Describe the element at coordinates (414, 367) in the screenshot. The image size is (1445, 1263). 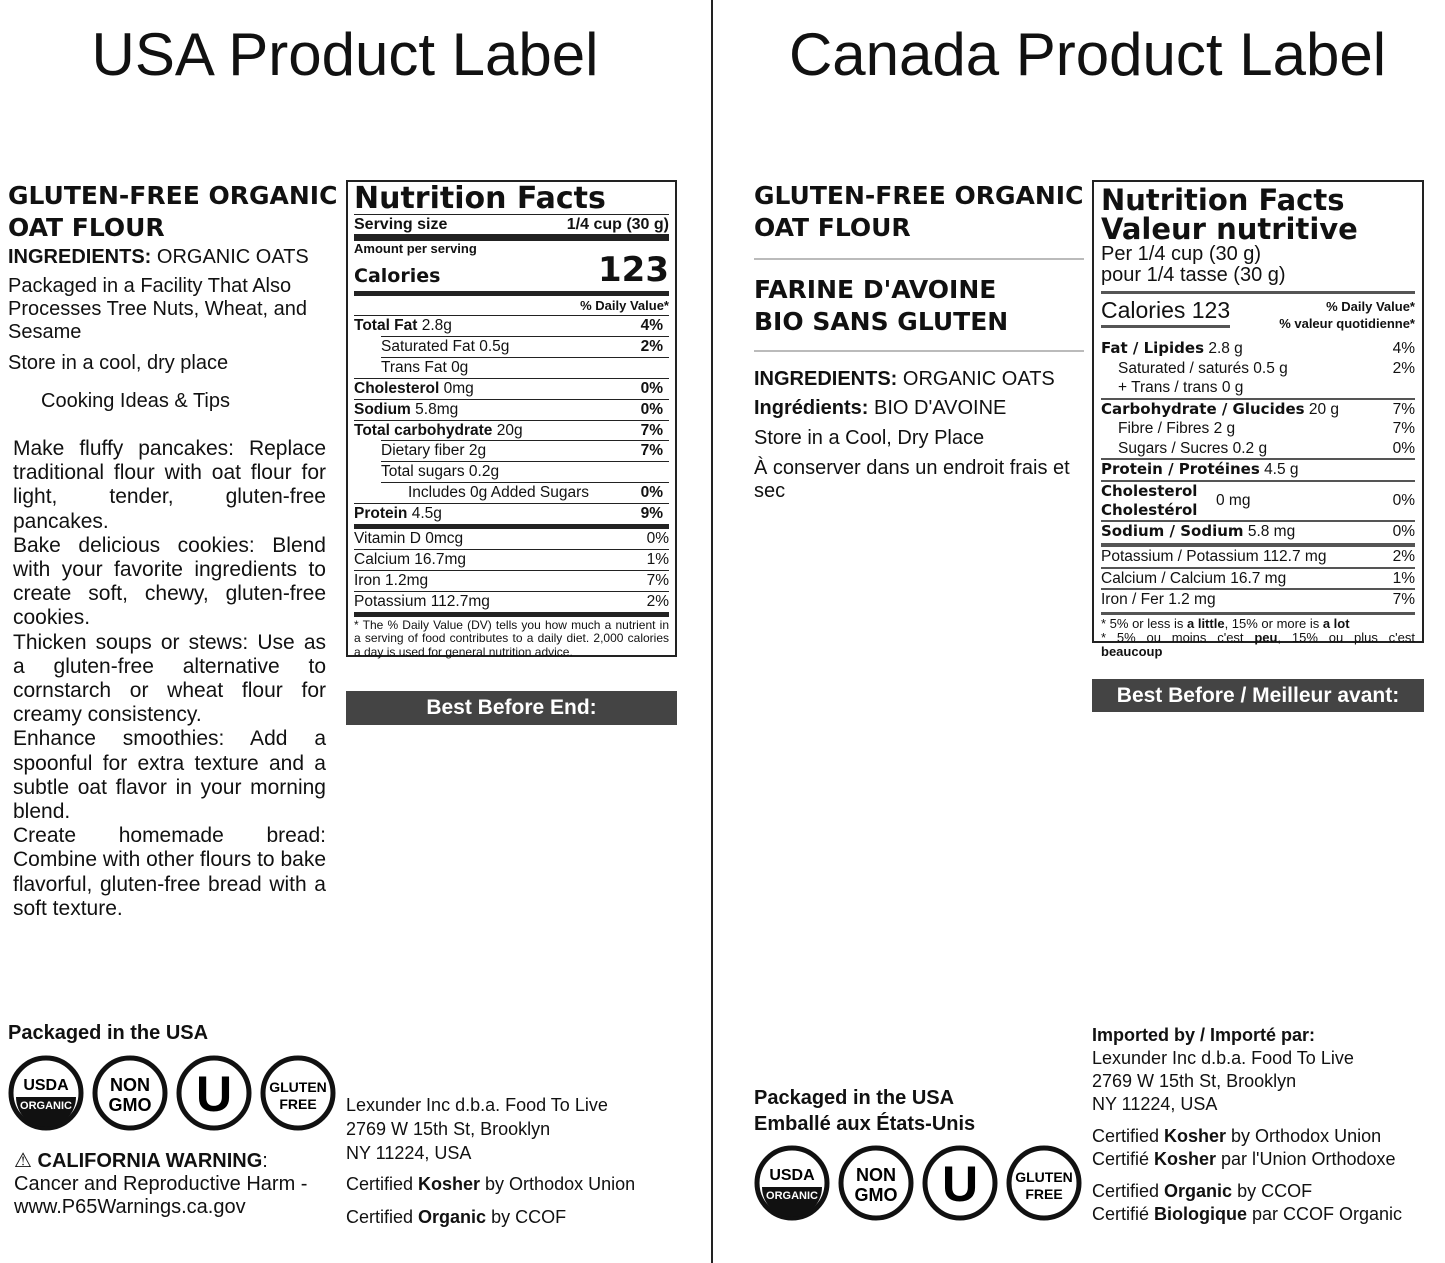
I see `nutrient-name: Trans Fat` at that location.